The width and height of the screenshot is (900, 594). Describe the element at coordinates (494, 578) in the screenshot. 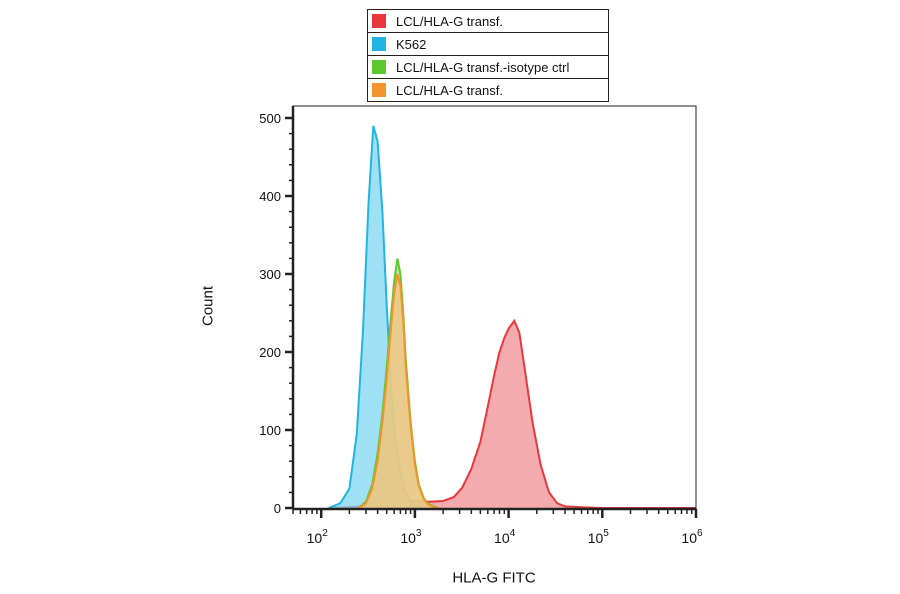

I see `x-axis-label: HLA-G FITC` at that location.